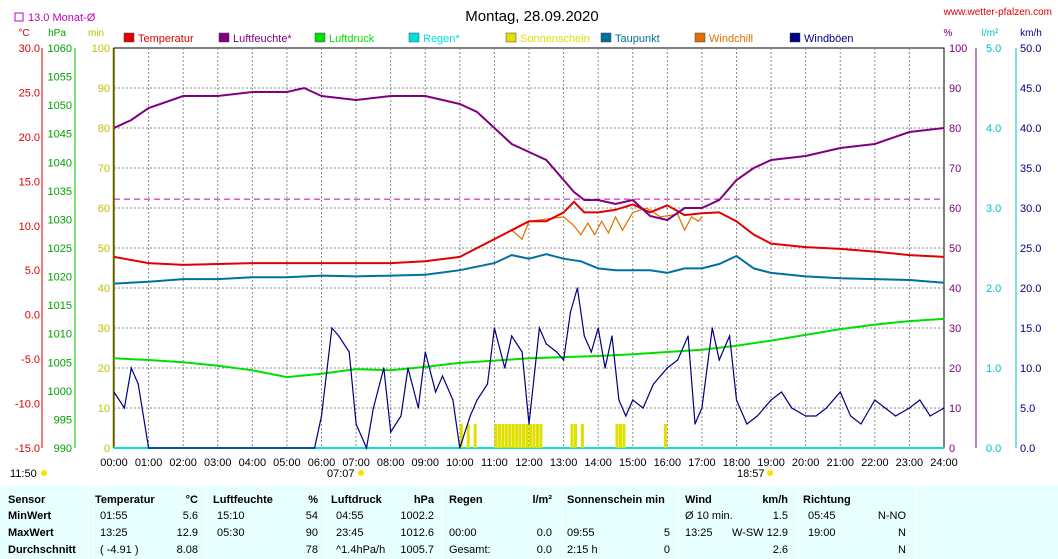  I want to click on wind-value: 12.9, so click(777, 533).